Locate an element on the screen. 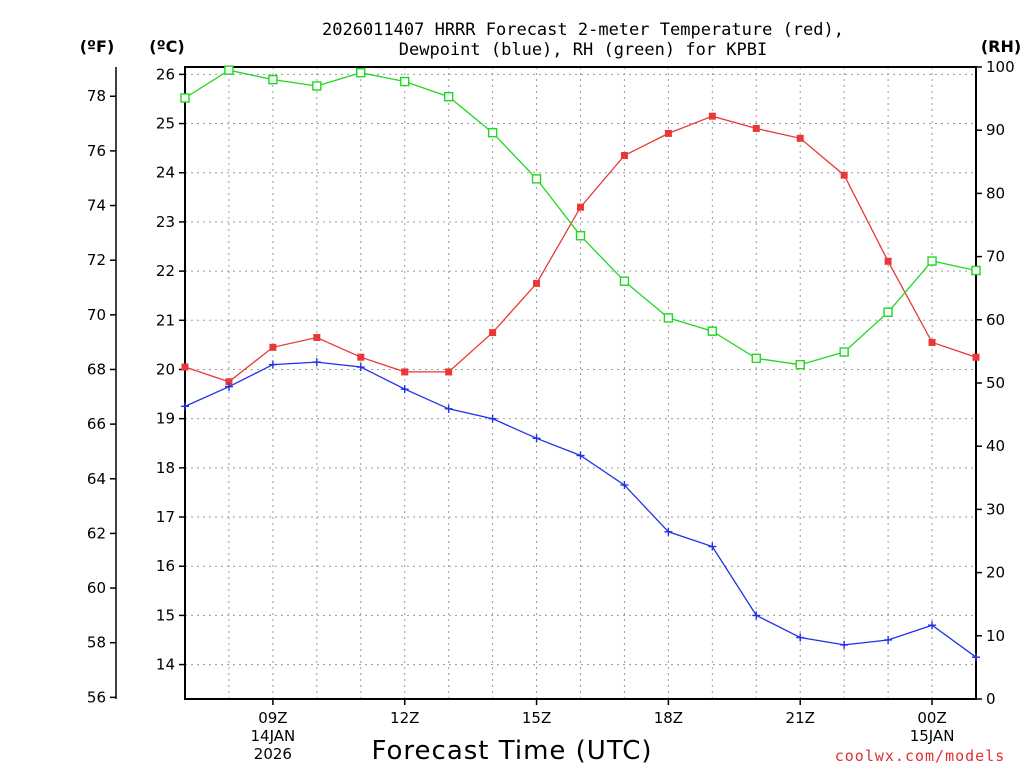  rh-tick-label: 80 is located at coordinates (995, 193).